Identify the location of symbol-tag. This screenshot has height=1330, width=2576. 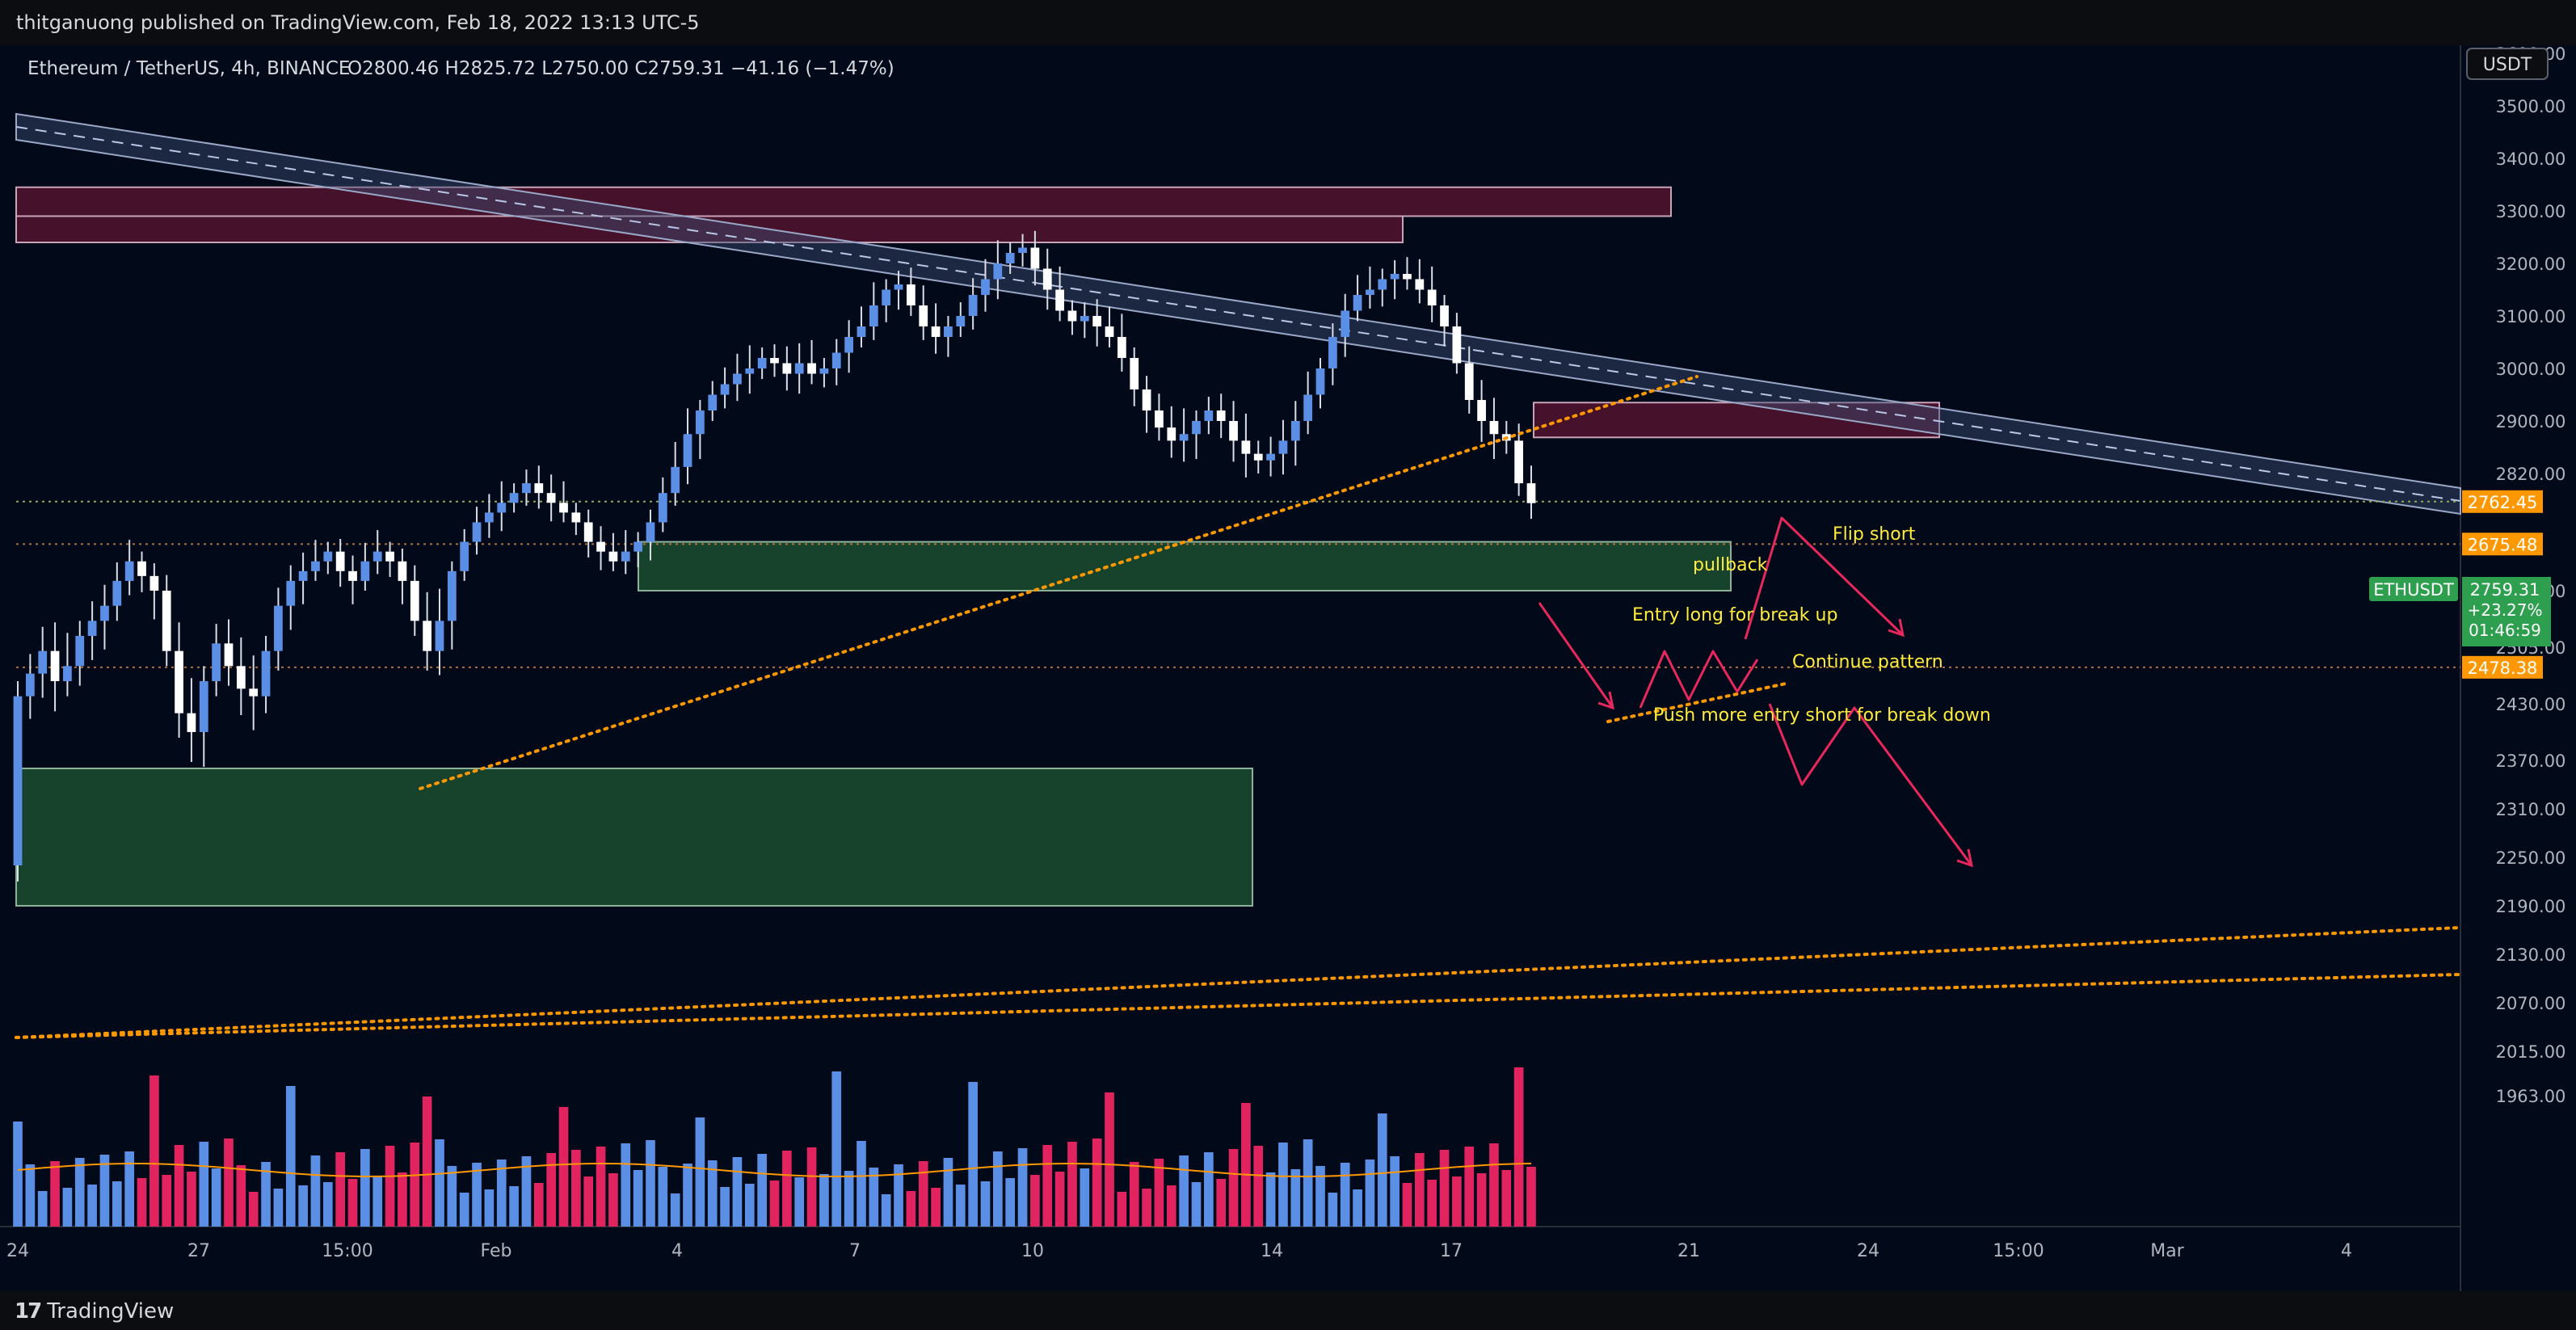
(2413, 589).